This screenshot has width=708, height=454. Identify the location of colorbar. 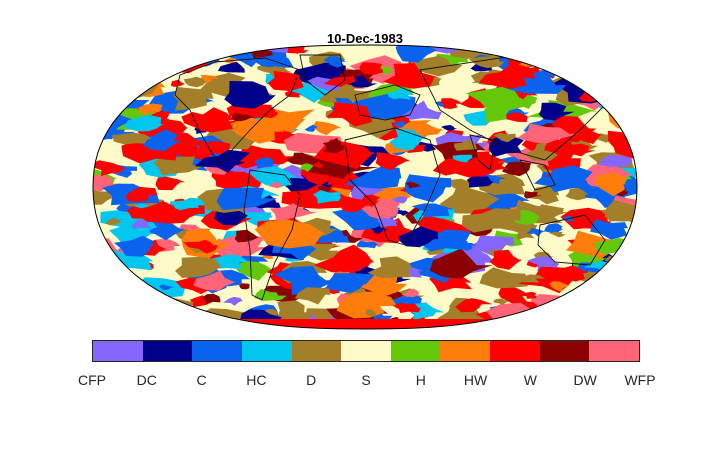
(366, 351).